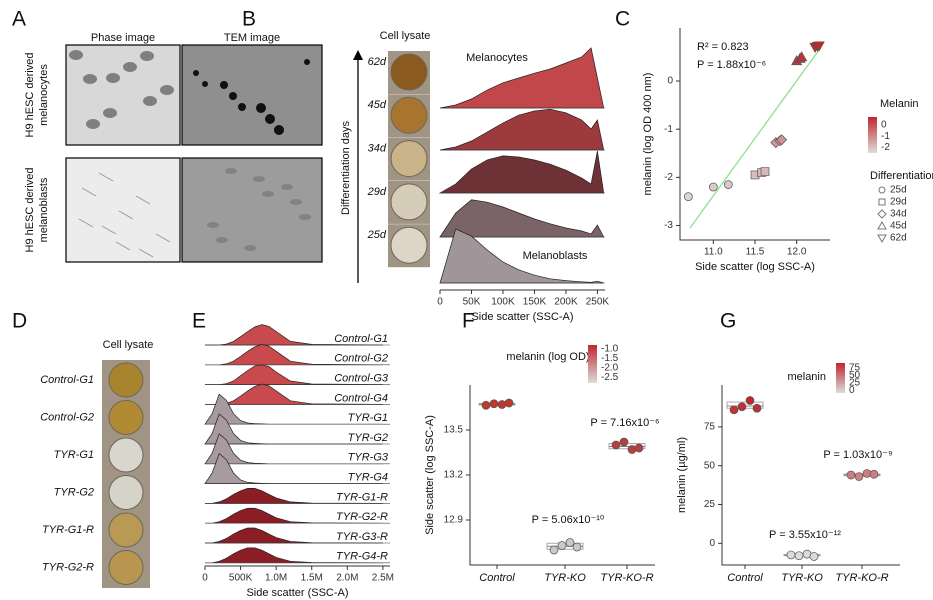 The image size is (933, 600). What do you see at coordinates (898, 214) in the screenshot?
I see `legend-label: 34d` at bounding box center [898, 214].